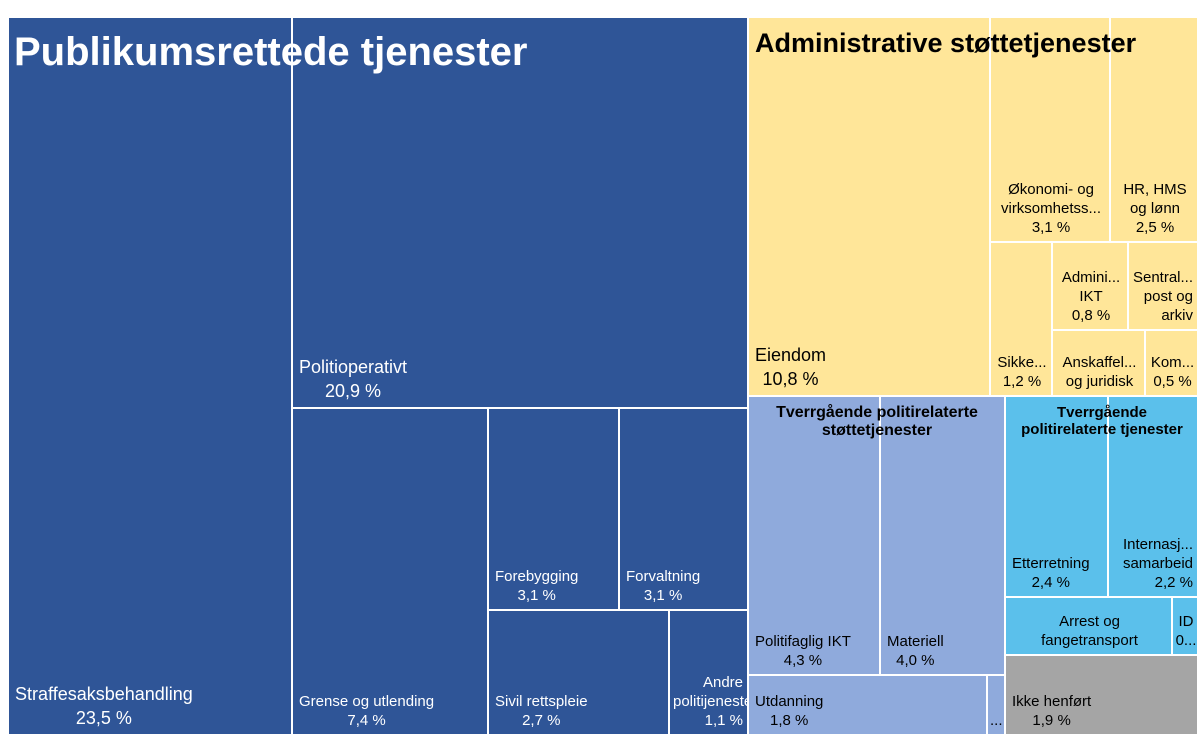 The width and height of the screenshot is (1198, 735). Describe the element at coordinates (353, 379) in the screenshot. I see `cell-label: Politioperativt 20,9 %` at that location.